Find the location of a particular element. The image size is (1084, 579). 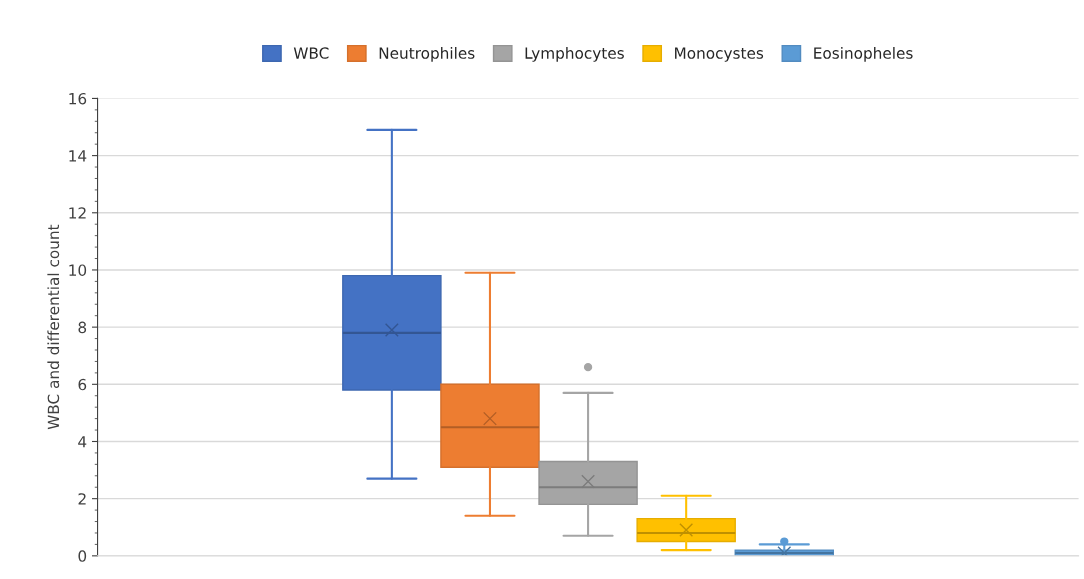

y-axis-title: WBC and differential count is located at coordinates (53, 327).